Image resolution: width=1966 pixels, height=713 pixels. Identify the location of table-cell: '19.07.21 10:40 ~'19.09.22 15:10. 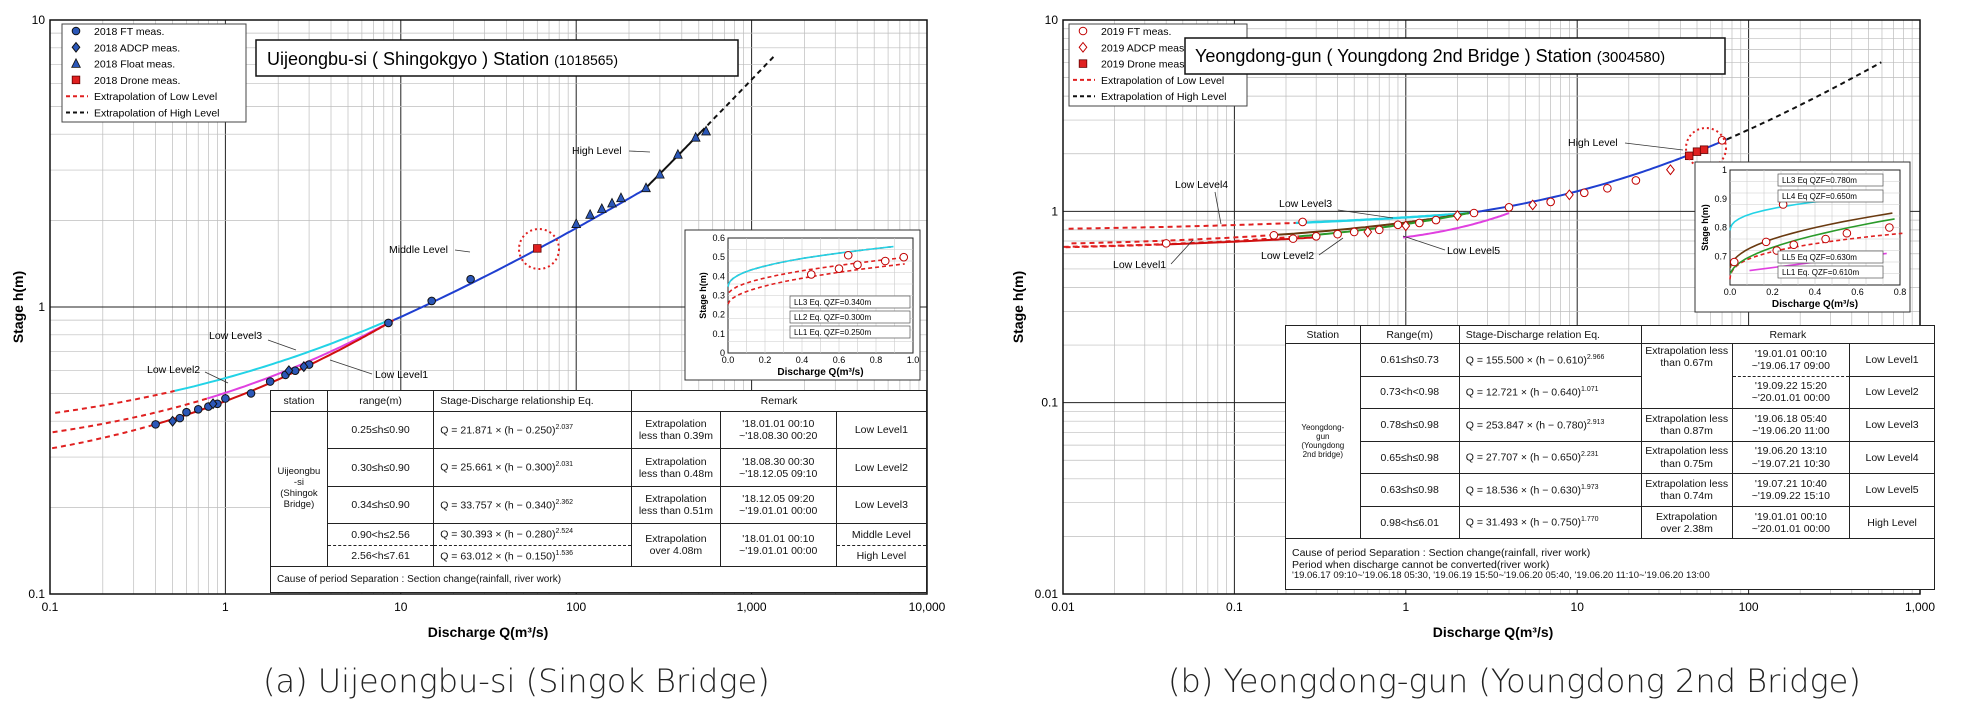
(1791, 490).